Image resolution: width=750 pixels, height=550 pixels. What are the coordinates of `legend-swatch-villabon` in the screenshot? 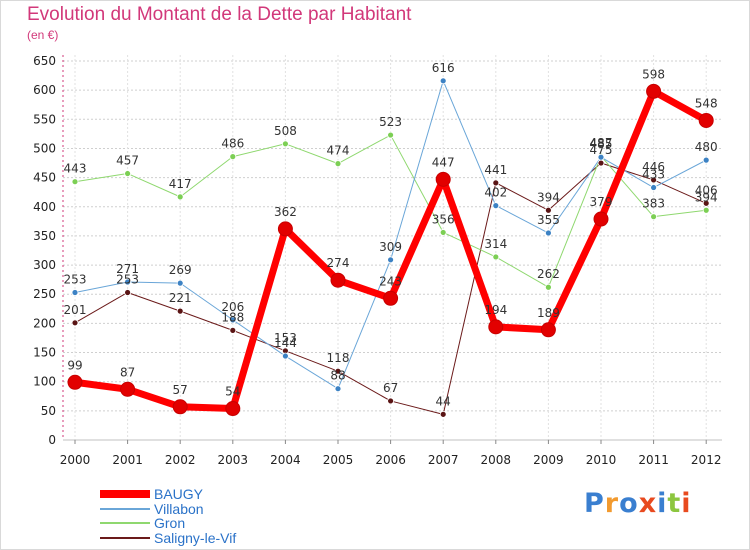 It's located at (125, 508).